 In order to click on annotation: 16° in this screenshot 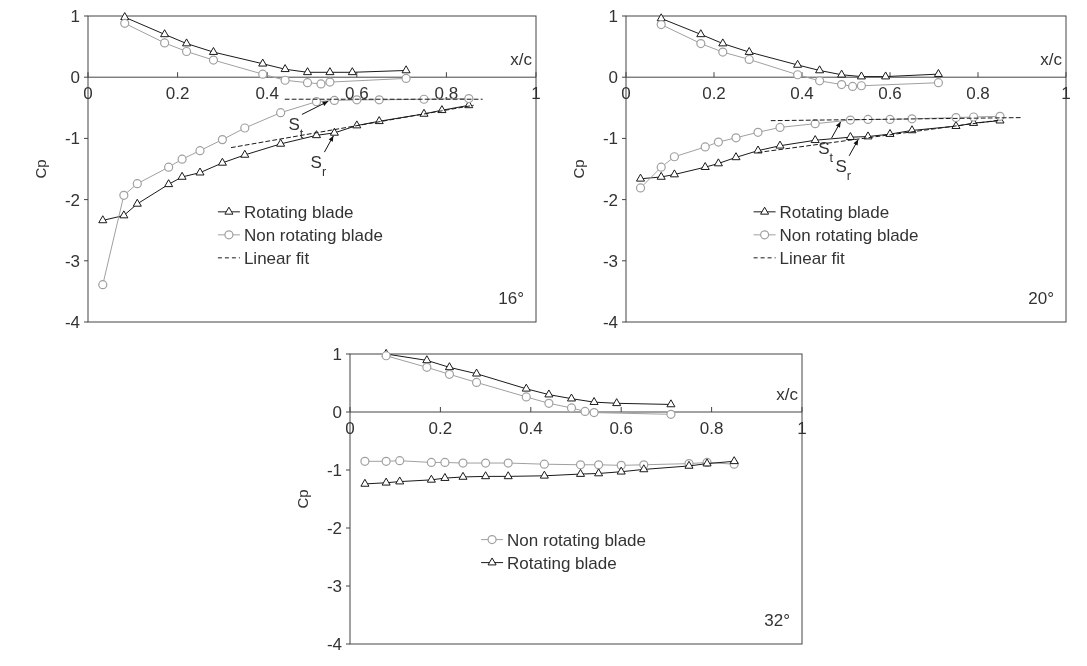, I will do `click(511, 298)`.